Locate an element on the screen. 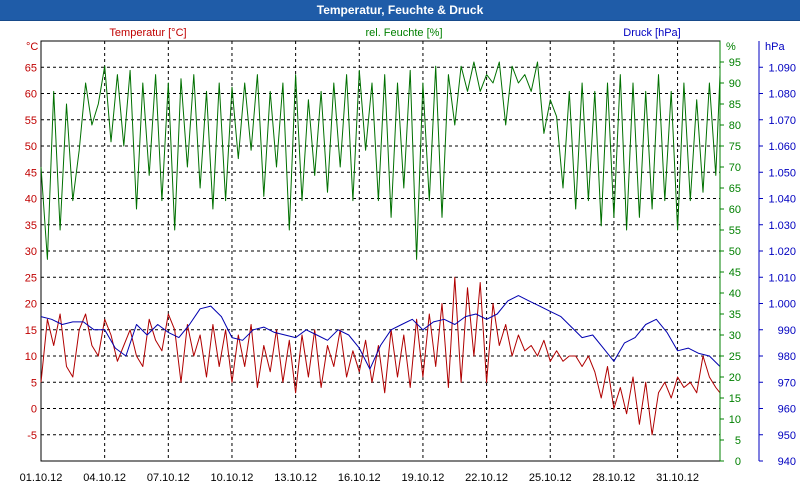  x-tick-label: 22.10.12 is located at coordinates (486, 478).